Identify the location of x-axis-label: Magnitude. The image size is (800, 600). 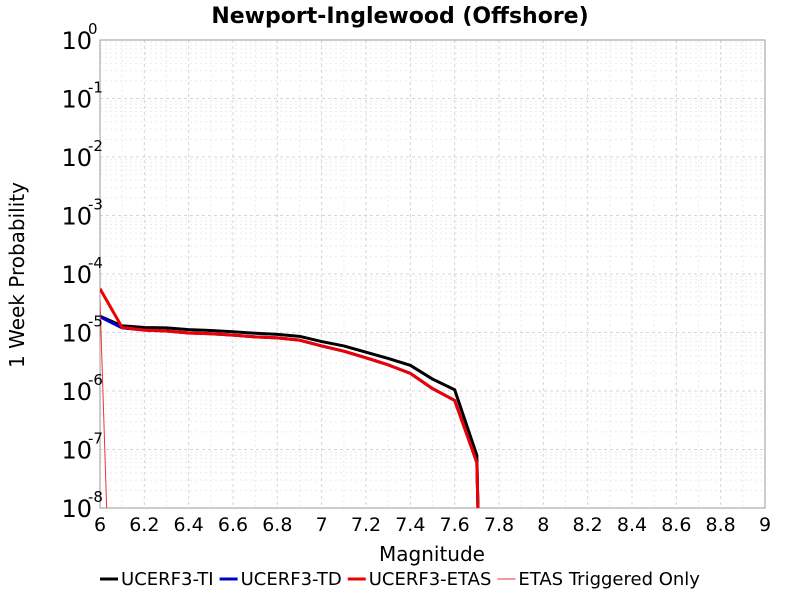
(432, 554).